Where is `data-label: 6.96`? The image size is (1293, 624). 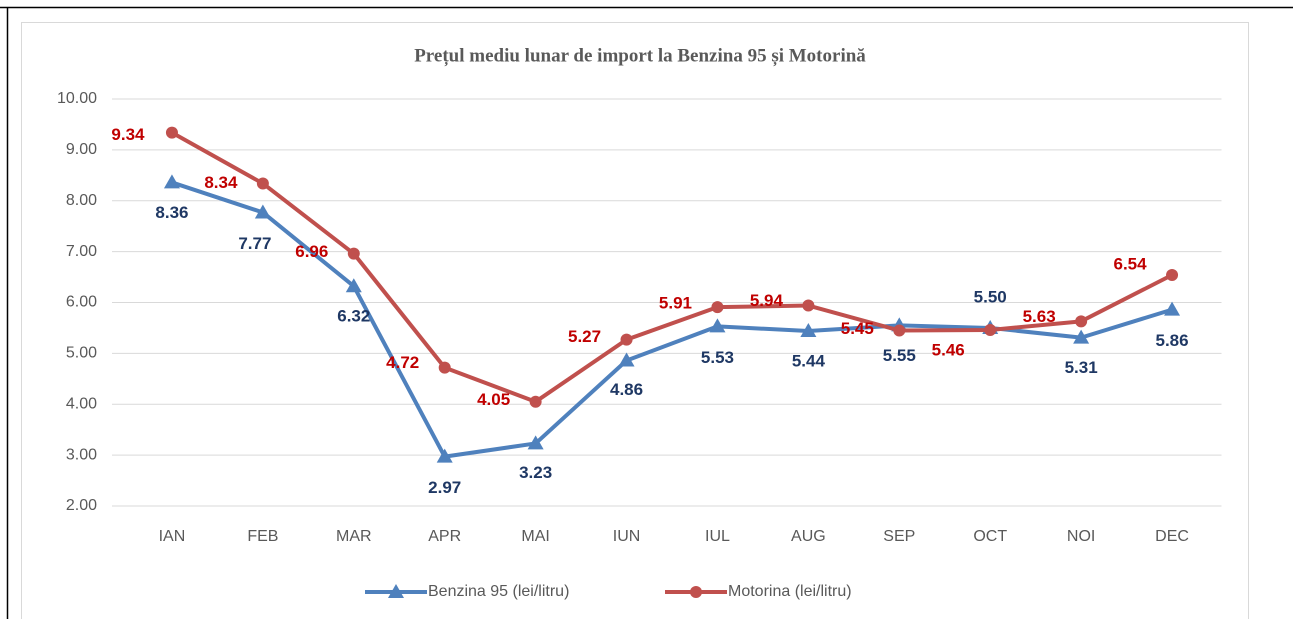 data-label: 6.96 is located at coordinates (311, 251).